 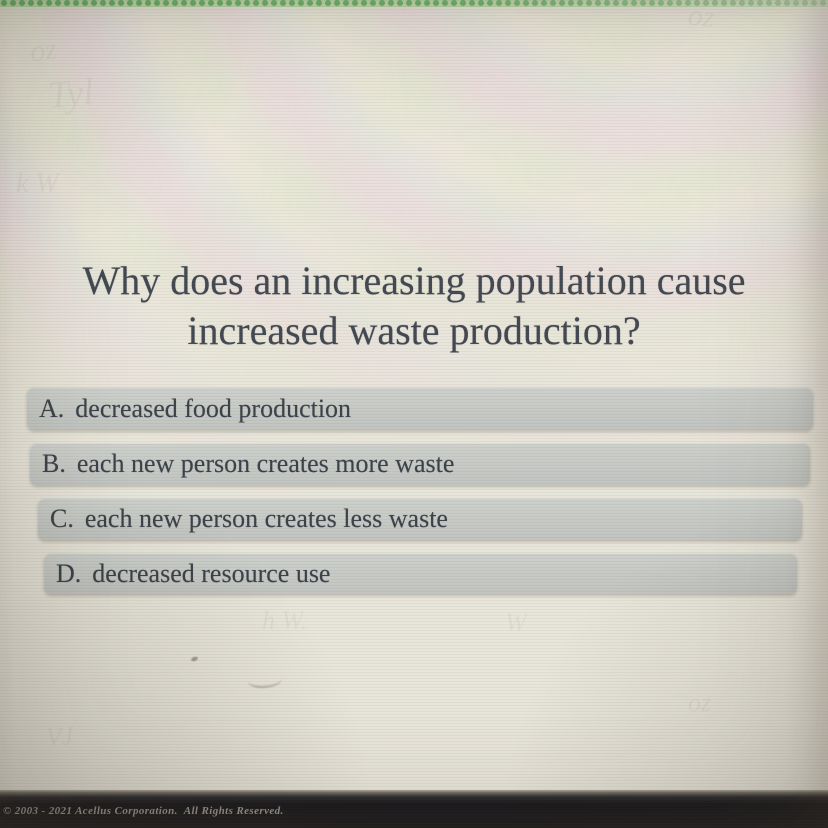 What do you see at coordinates (59, 736) in the screenshot?
I see `watermark-letters: VJ` at bounding box center [59, 736].